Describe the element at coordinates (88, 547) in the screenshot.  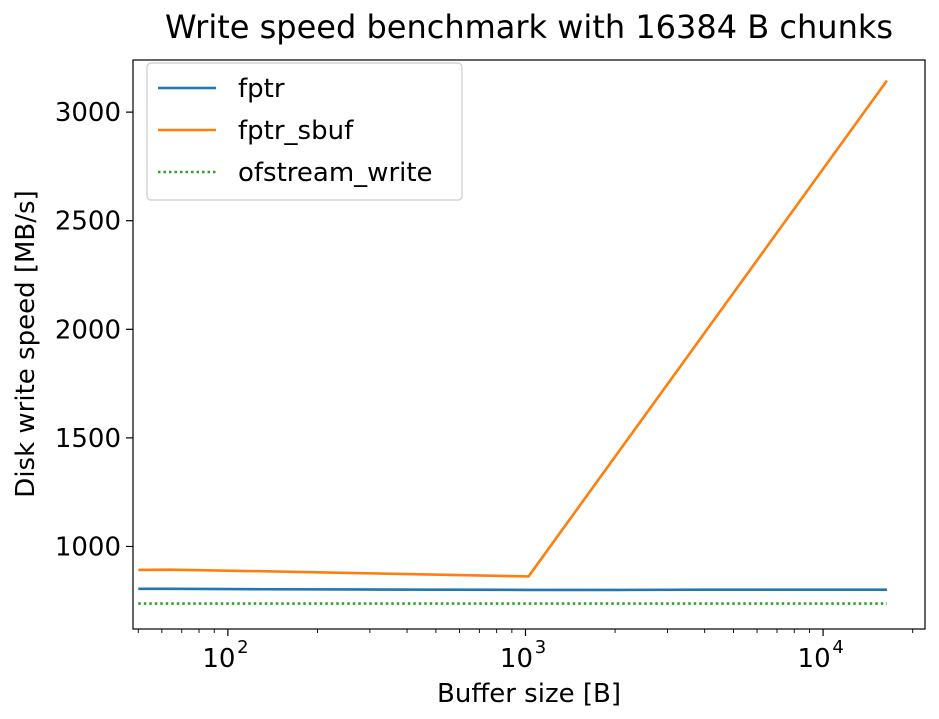
I see `y-tick-label: 1000` at that location.